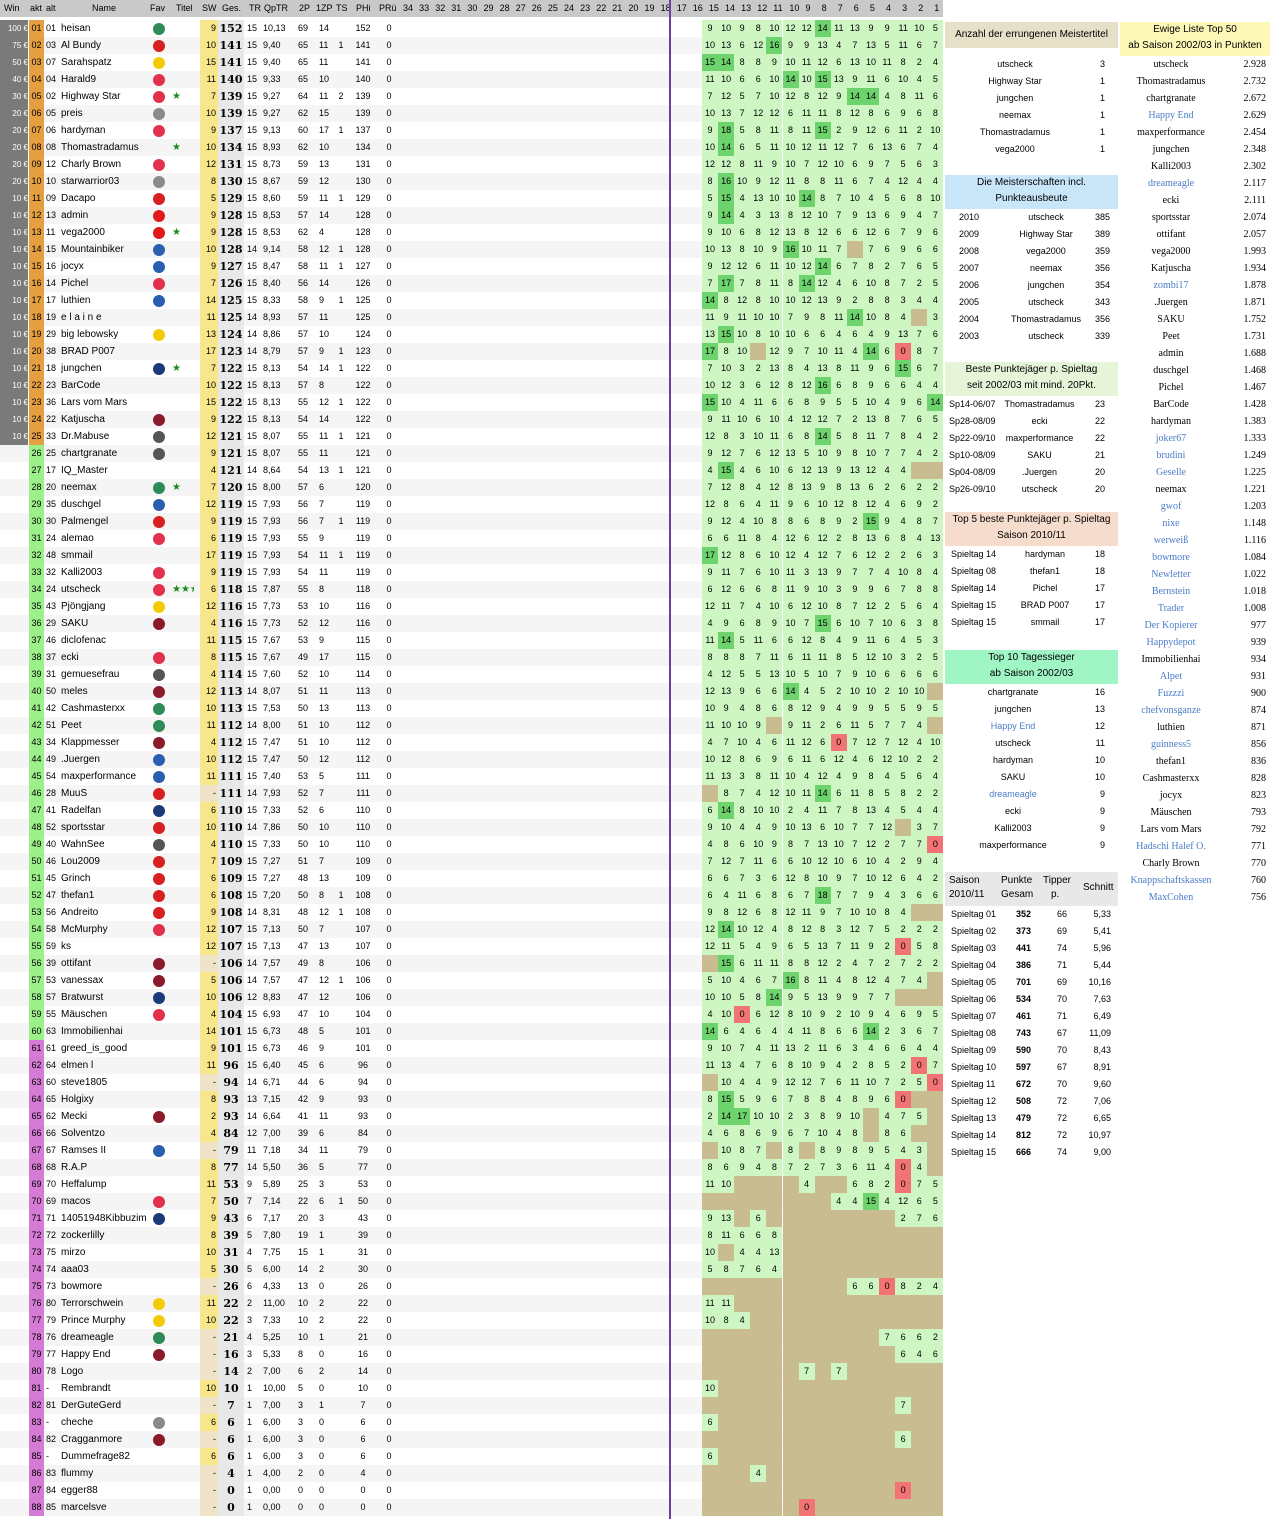  What do you see at coordinates (209, 861) in the screenshot?
I see `matchday-score: 7` at bounding box center [209, 861].